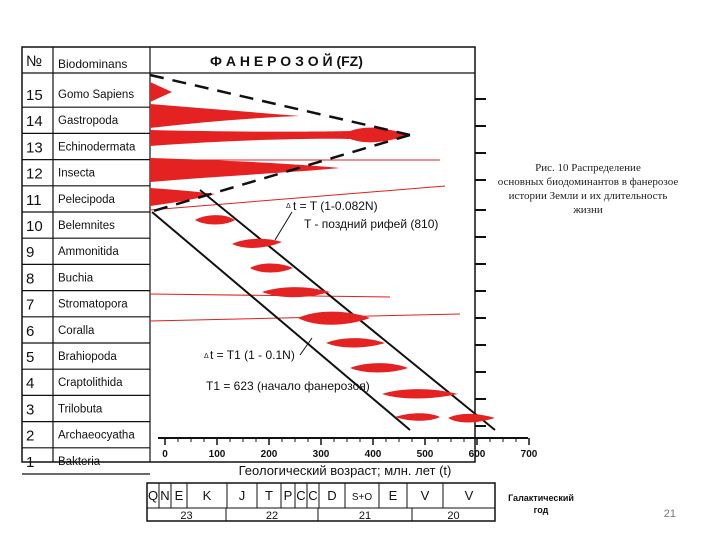  I want to click on period-label: P, so click(288, 495).